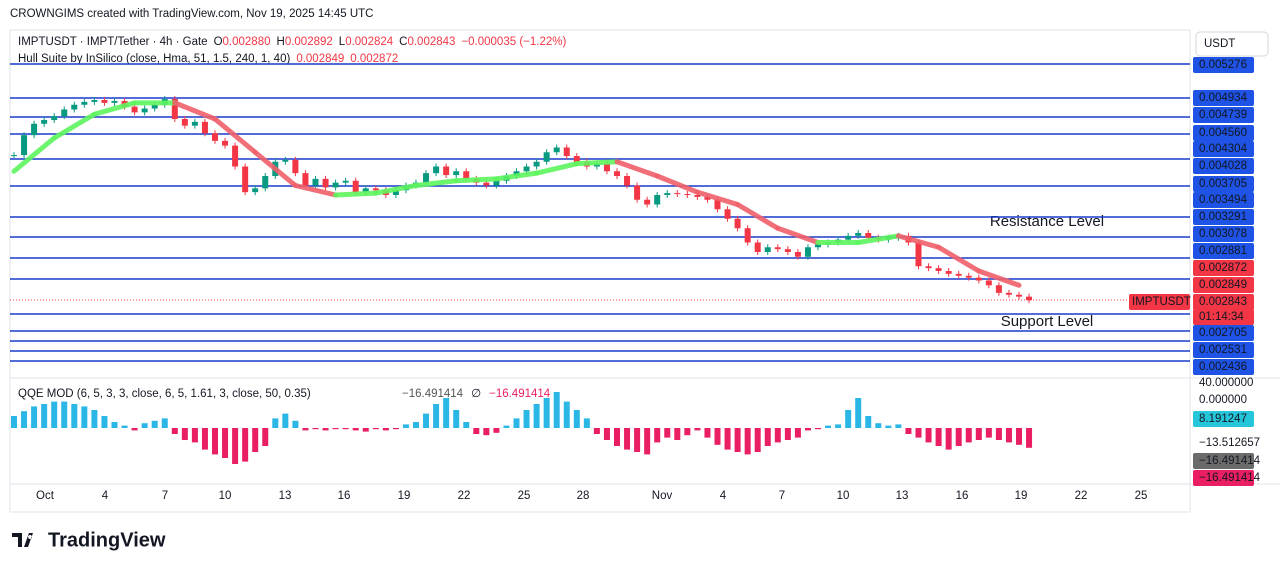 This screenshot has height=571, width=1281. Describe the element at coordinates (404, 496) in the screenshot. I see `x-label: 19` at that location.